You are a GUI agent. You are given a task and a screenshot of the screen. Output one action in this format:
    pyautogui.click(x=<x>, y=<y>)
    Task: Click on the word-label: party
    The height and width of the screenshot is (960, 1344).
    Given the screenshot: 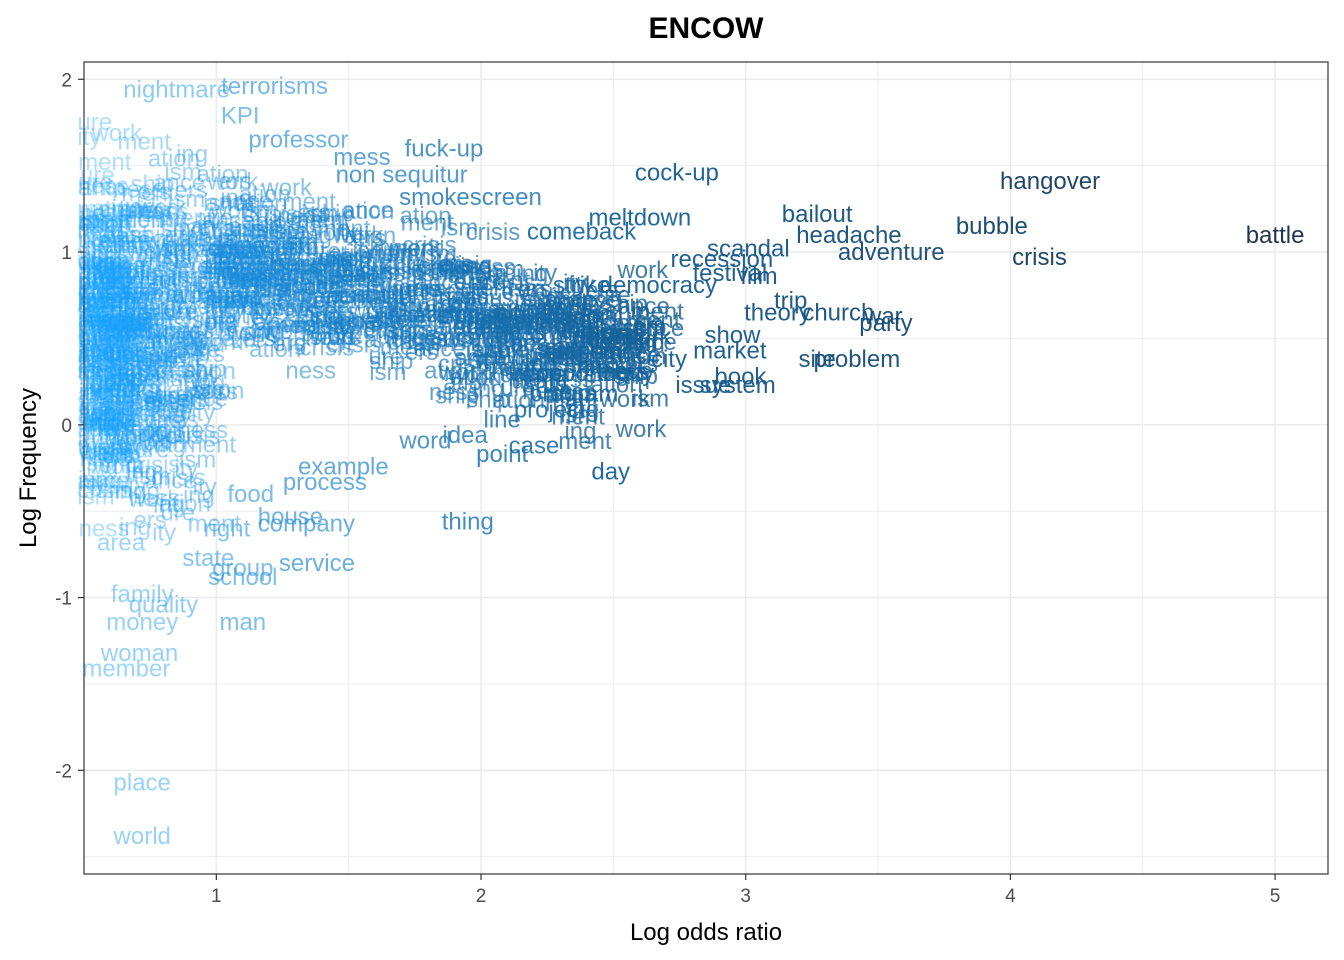 What is the action you would take?
    pyautogui.click(x=885, y=323)
    